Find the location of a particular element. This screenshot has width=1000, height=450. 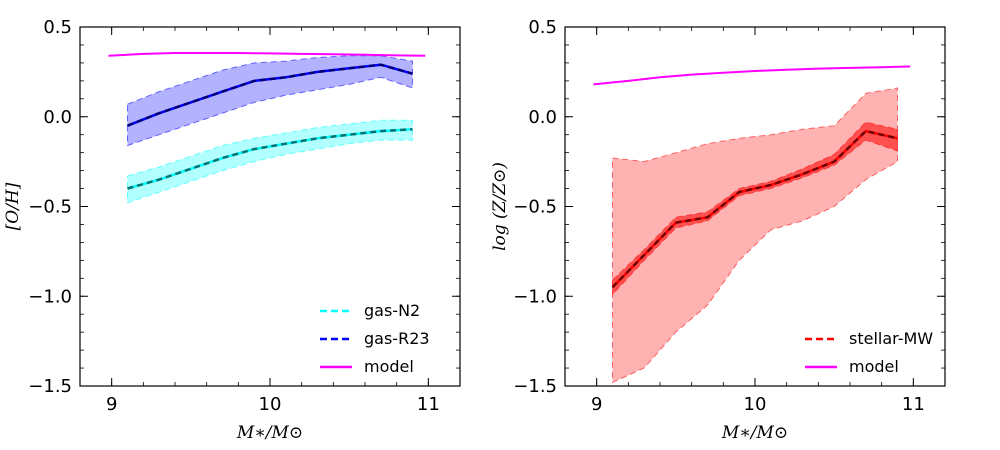

y-axis-label: [O/H] is located at coordinates (13, 206).